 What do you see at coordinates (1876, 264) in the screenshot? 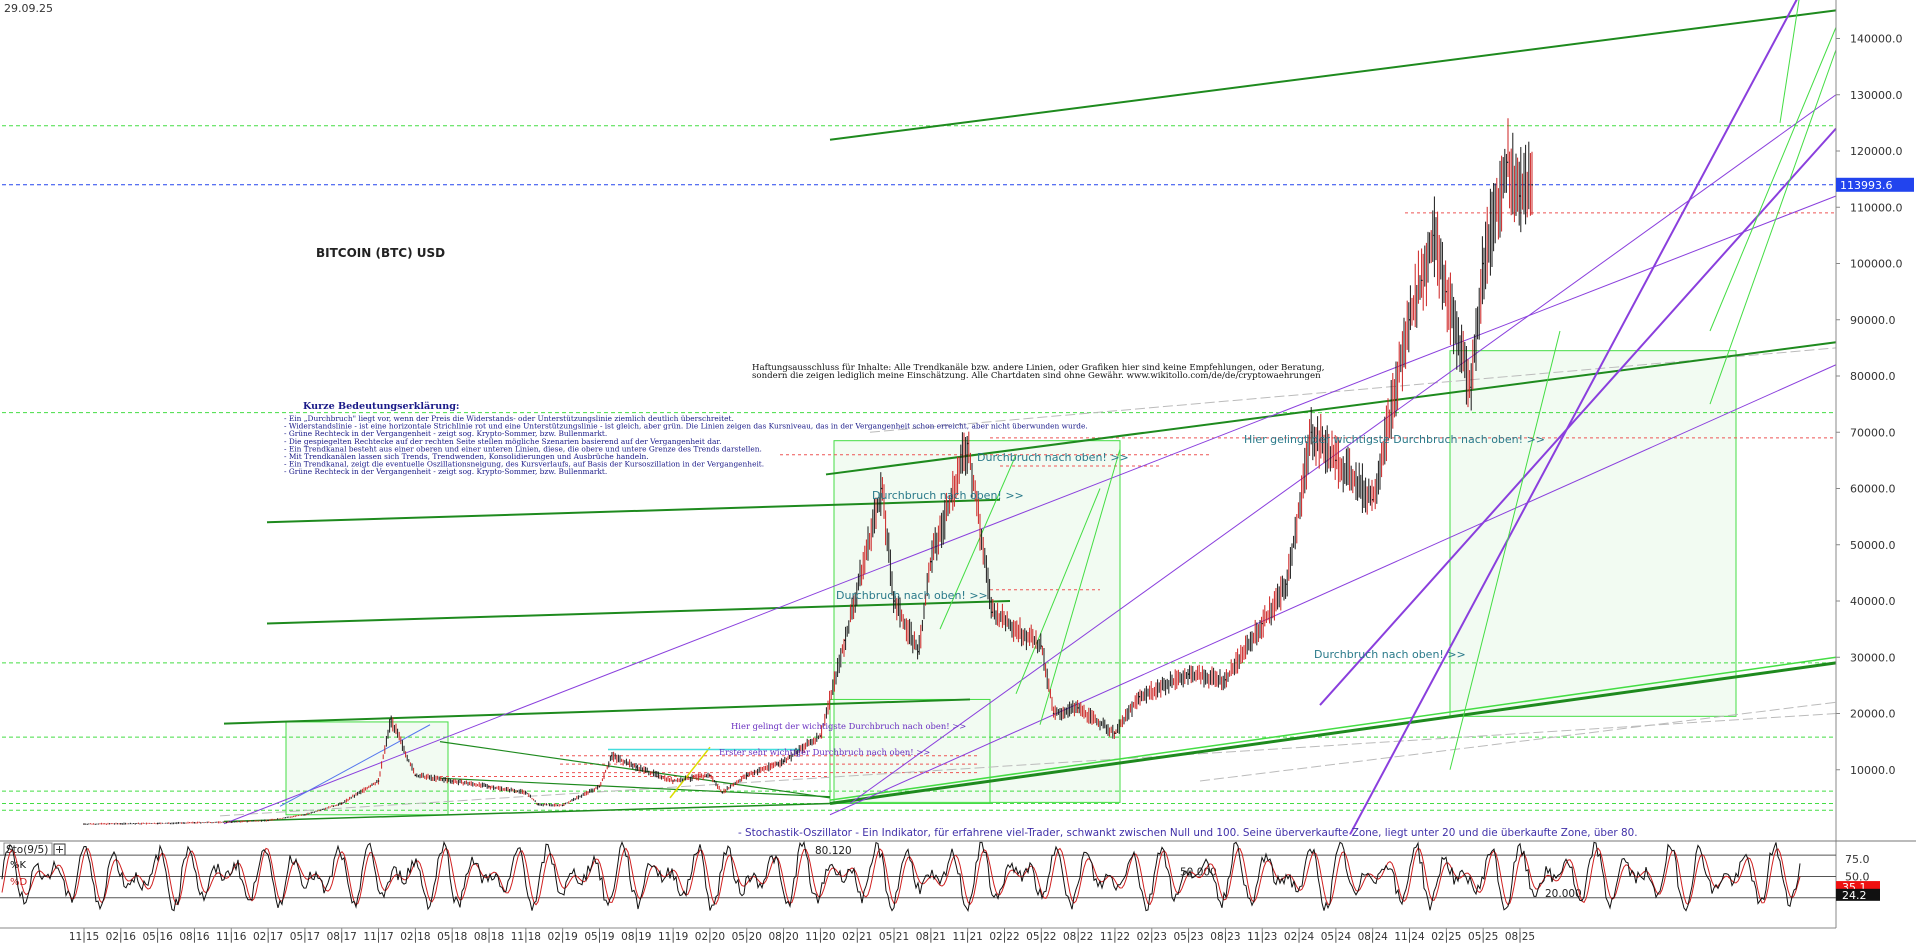
I see `y-tick-label: 100000.0` at bounding box center [1876, 264].